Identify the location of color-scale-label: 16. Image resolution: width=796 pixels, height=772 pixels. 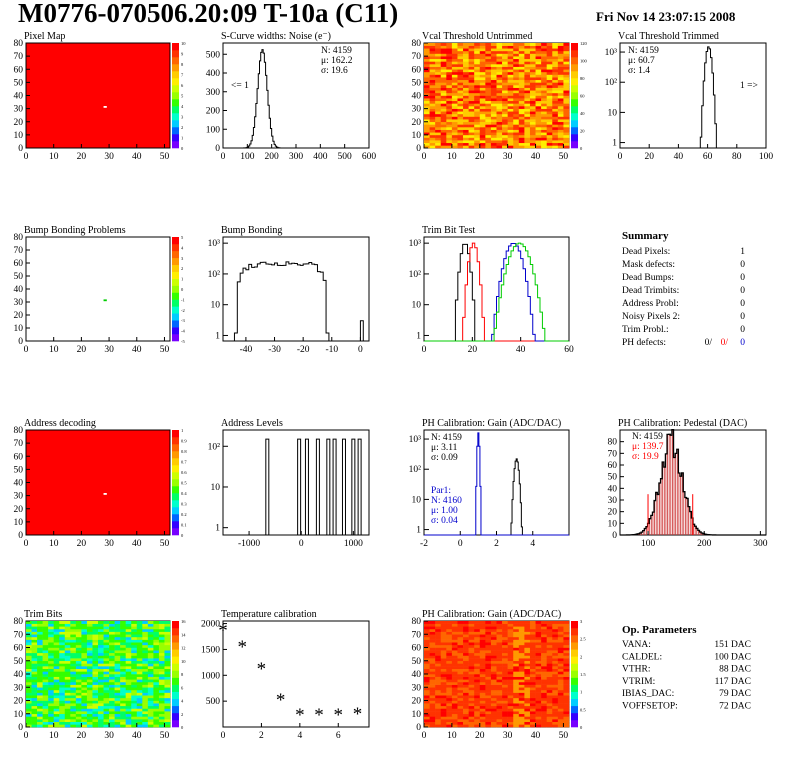
(183, 621).